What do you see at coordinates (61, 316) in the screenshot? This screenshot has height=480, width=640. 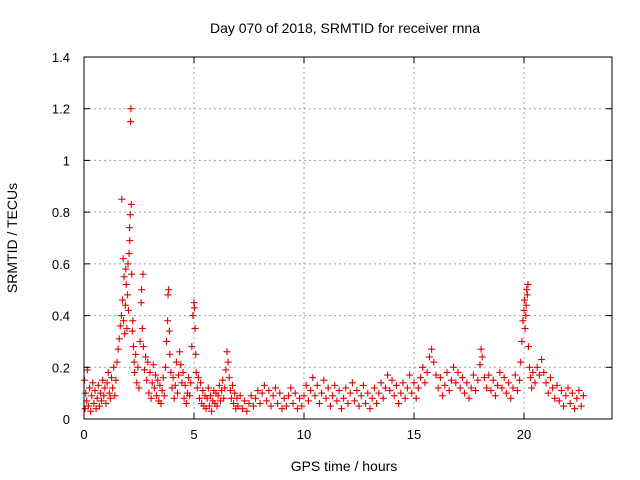 I see `y-tick-label: 0.4` at bounding box center [61, 316].